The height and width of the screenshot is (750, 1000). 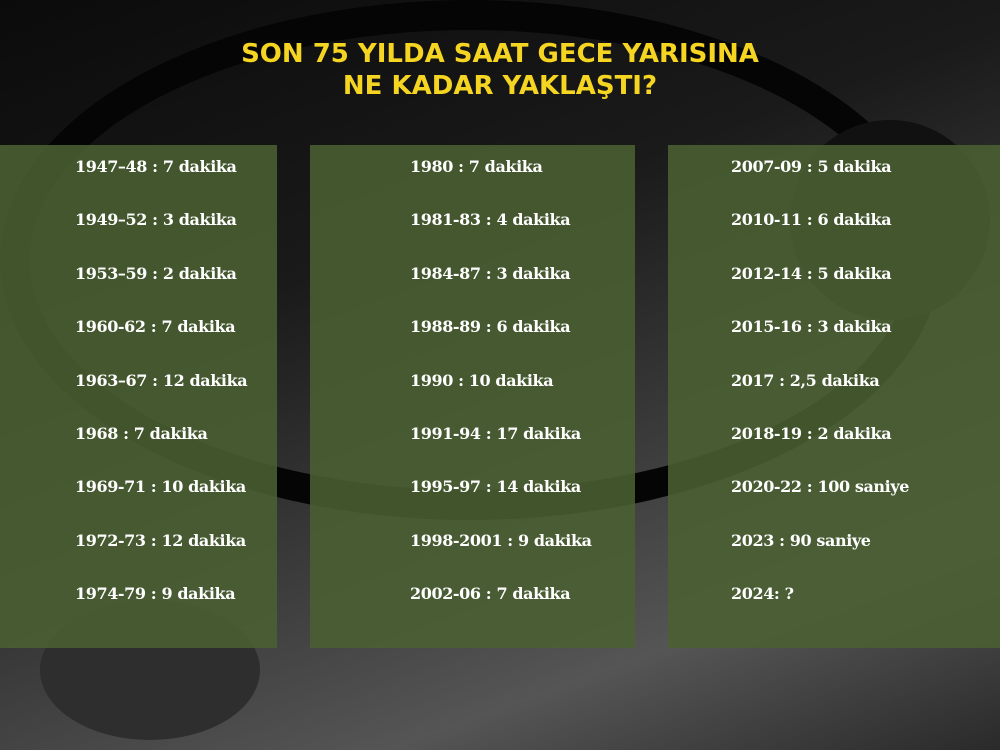 I want to click on title-line-2: NE KADAR YAKLAŞTI?, so click(x=500, y=86).